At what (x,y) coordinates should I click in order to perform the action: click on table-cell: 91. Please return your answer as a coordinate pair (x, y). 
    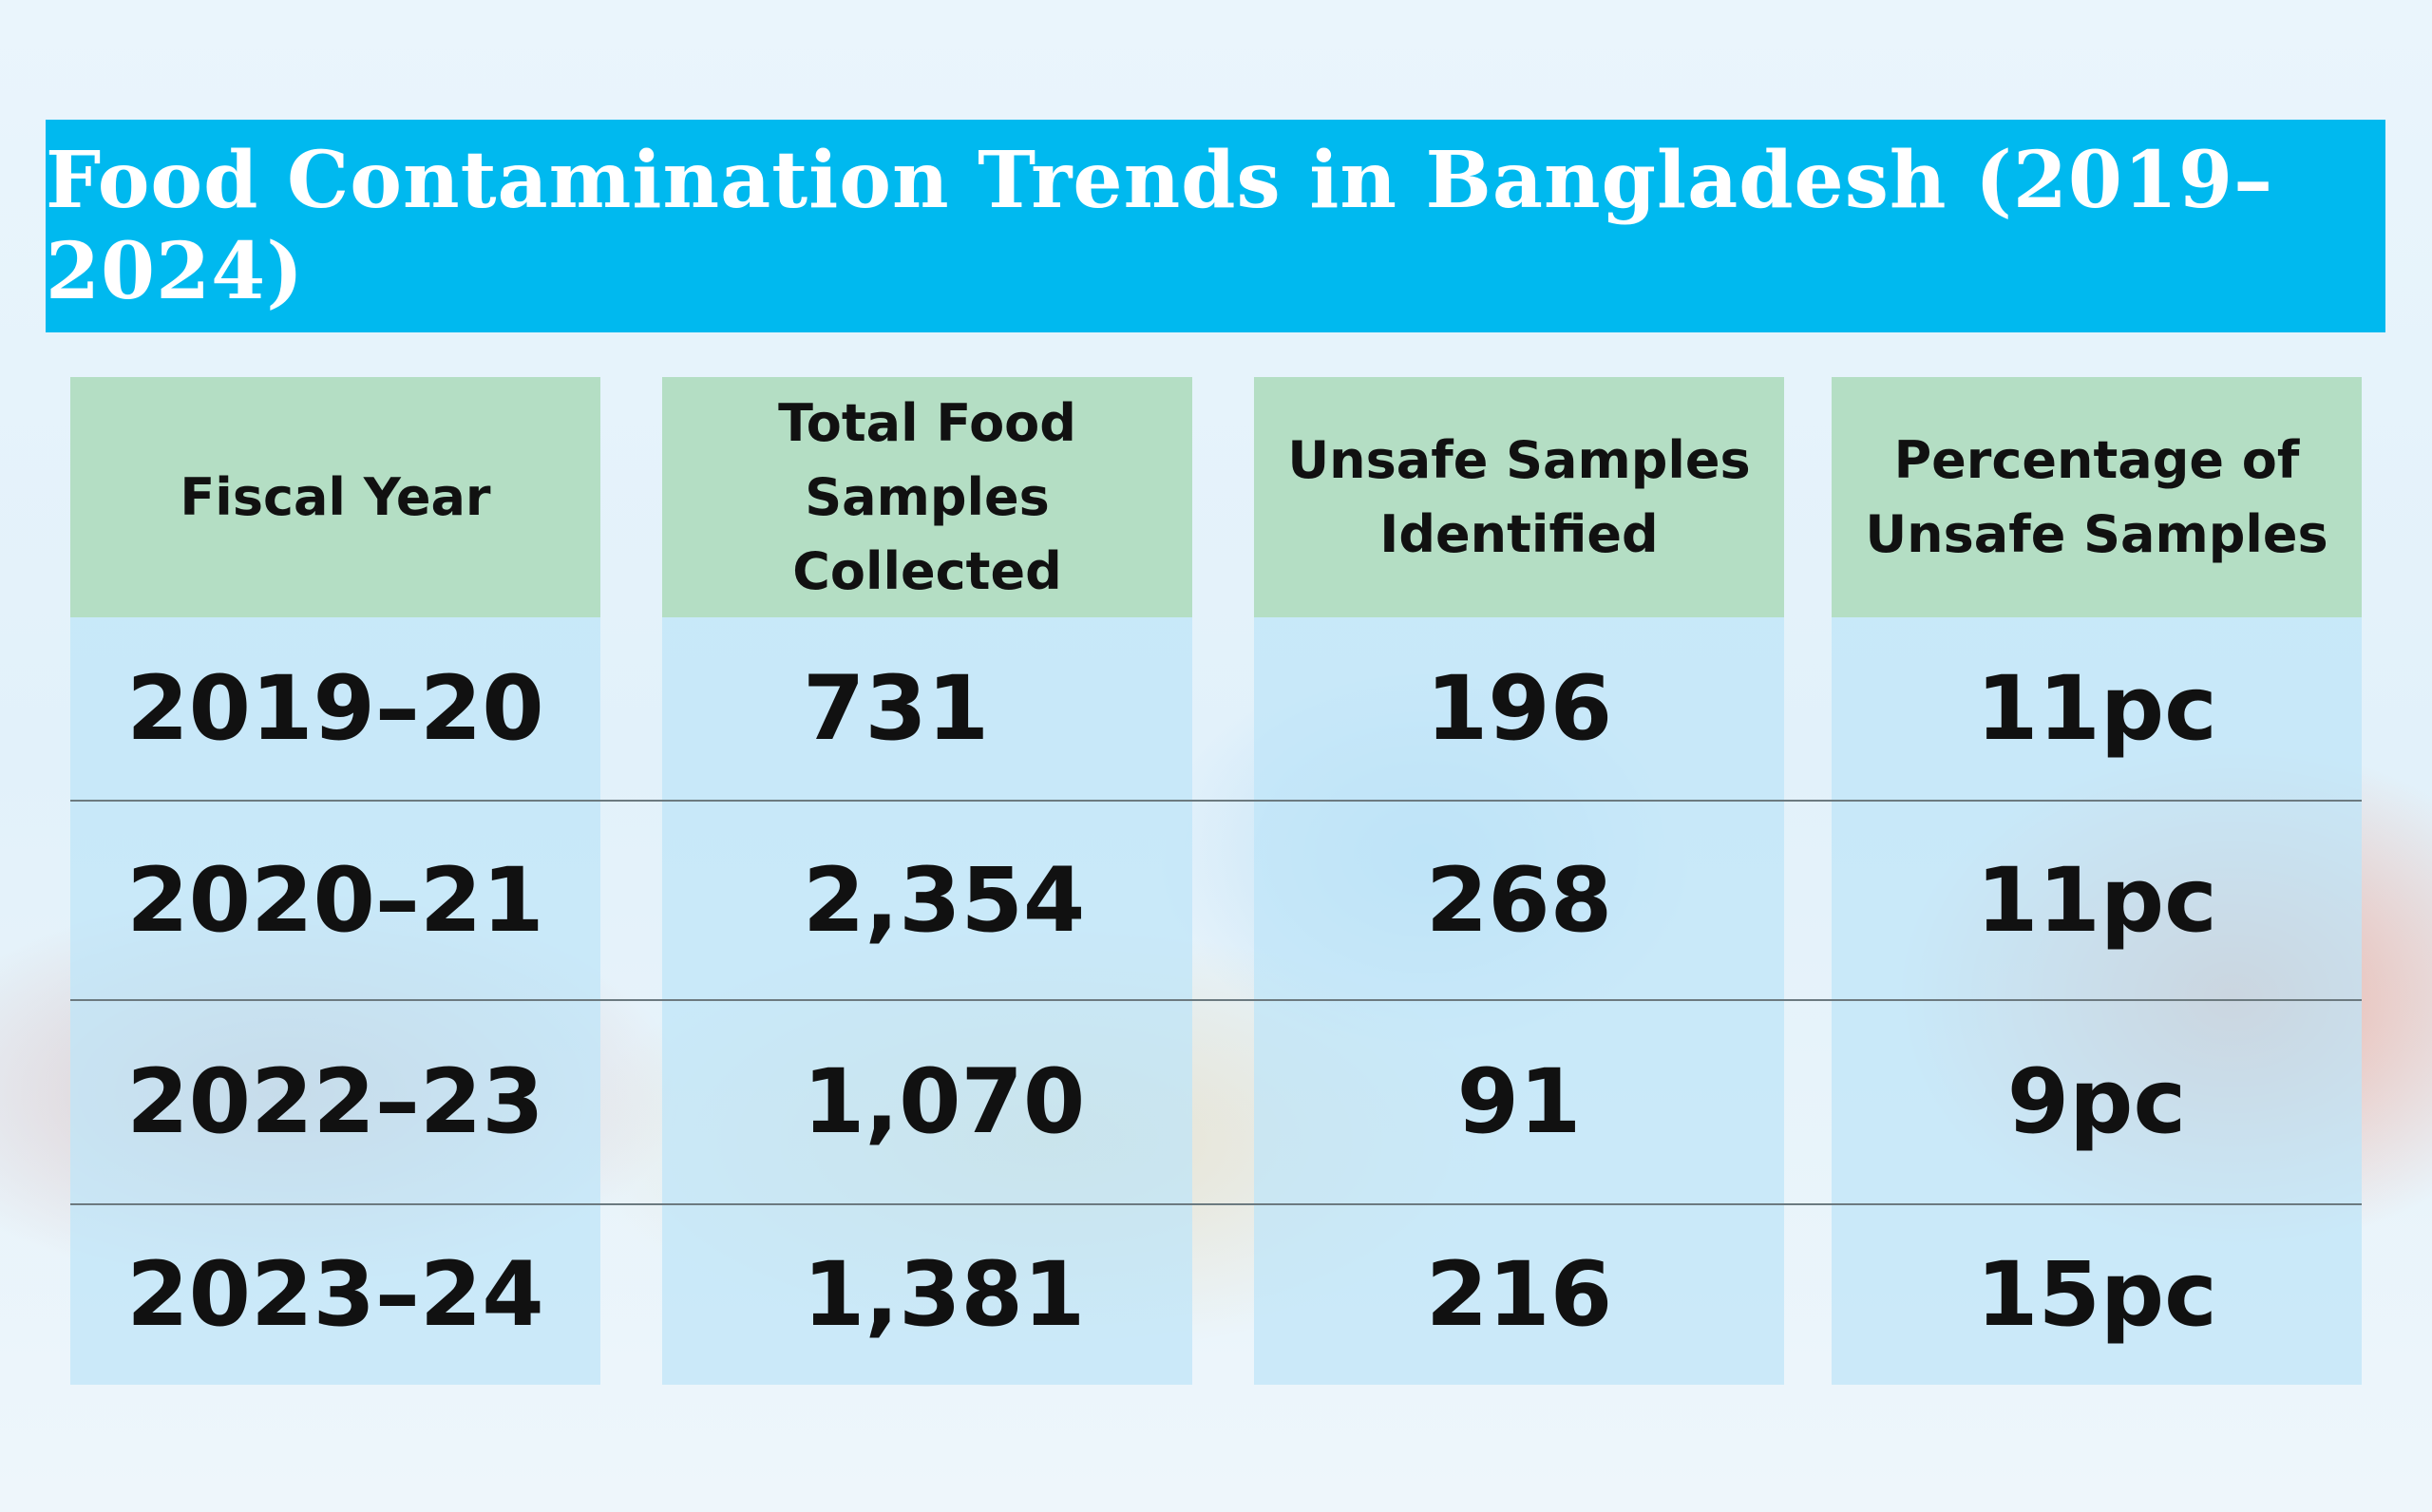
    Looking at the image, I should click on (1519, 1102).